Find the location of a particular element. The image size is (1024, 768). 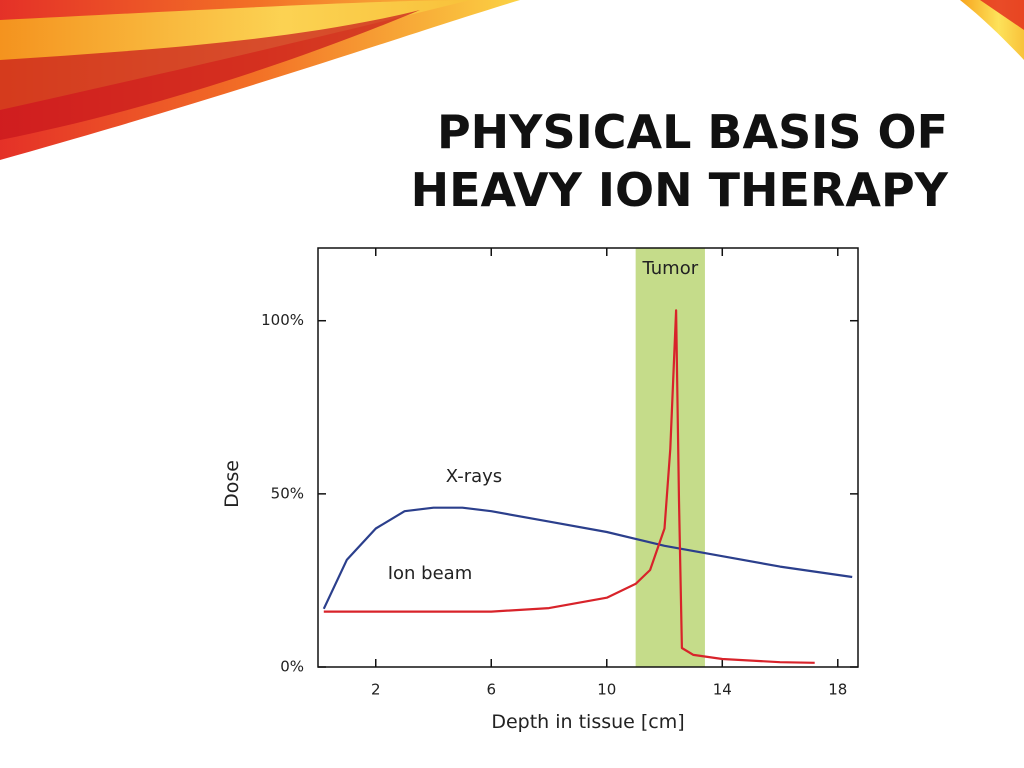

y-axis-label: Dose is located at coordinates (232, 484).